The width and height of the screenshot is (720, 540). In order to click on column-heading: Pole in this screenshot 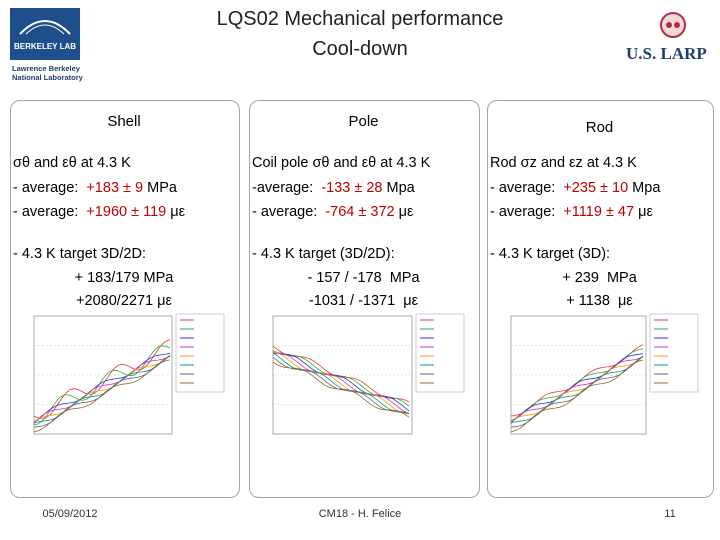, I will do `click(363, 121)`.